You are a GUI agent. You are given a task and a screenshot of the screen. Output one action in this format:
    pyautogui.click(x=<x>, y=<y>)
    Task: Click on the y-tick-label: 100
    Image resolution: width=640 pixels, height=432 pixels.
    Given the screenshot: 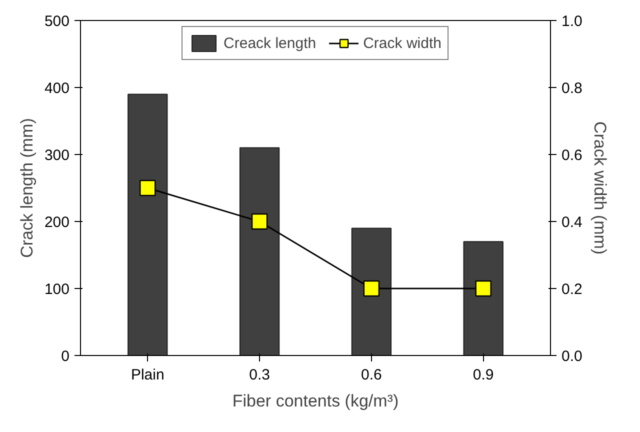 What is the action you would take?
    pyautogui.click(x=57, y=289)
    